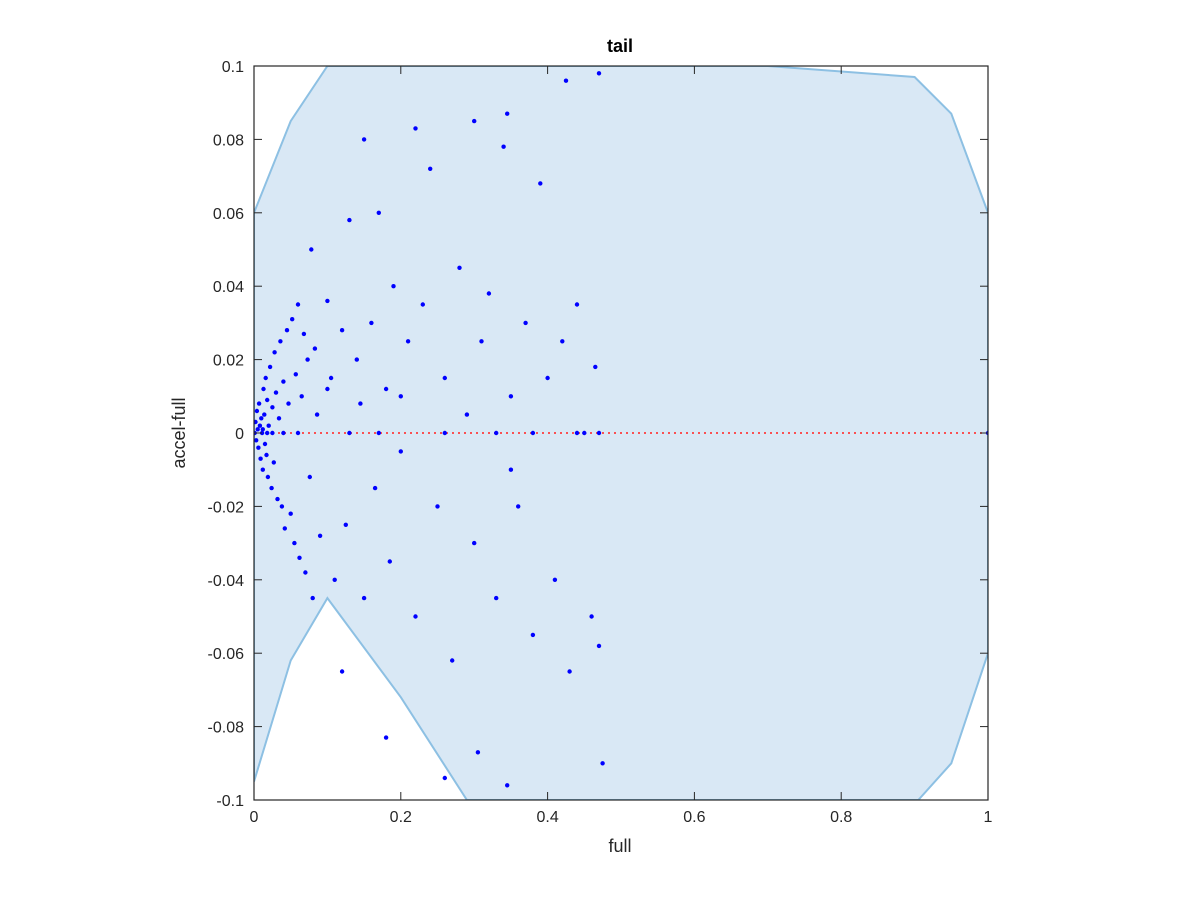  Describe the element at coordinates (226, 654) in the screenshot. I see `y-tick-label: -0.06` at that location.